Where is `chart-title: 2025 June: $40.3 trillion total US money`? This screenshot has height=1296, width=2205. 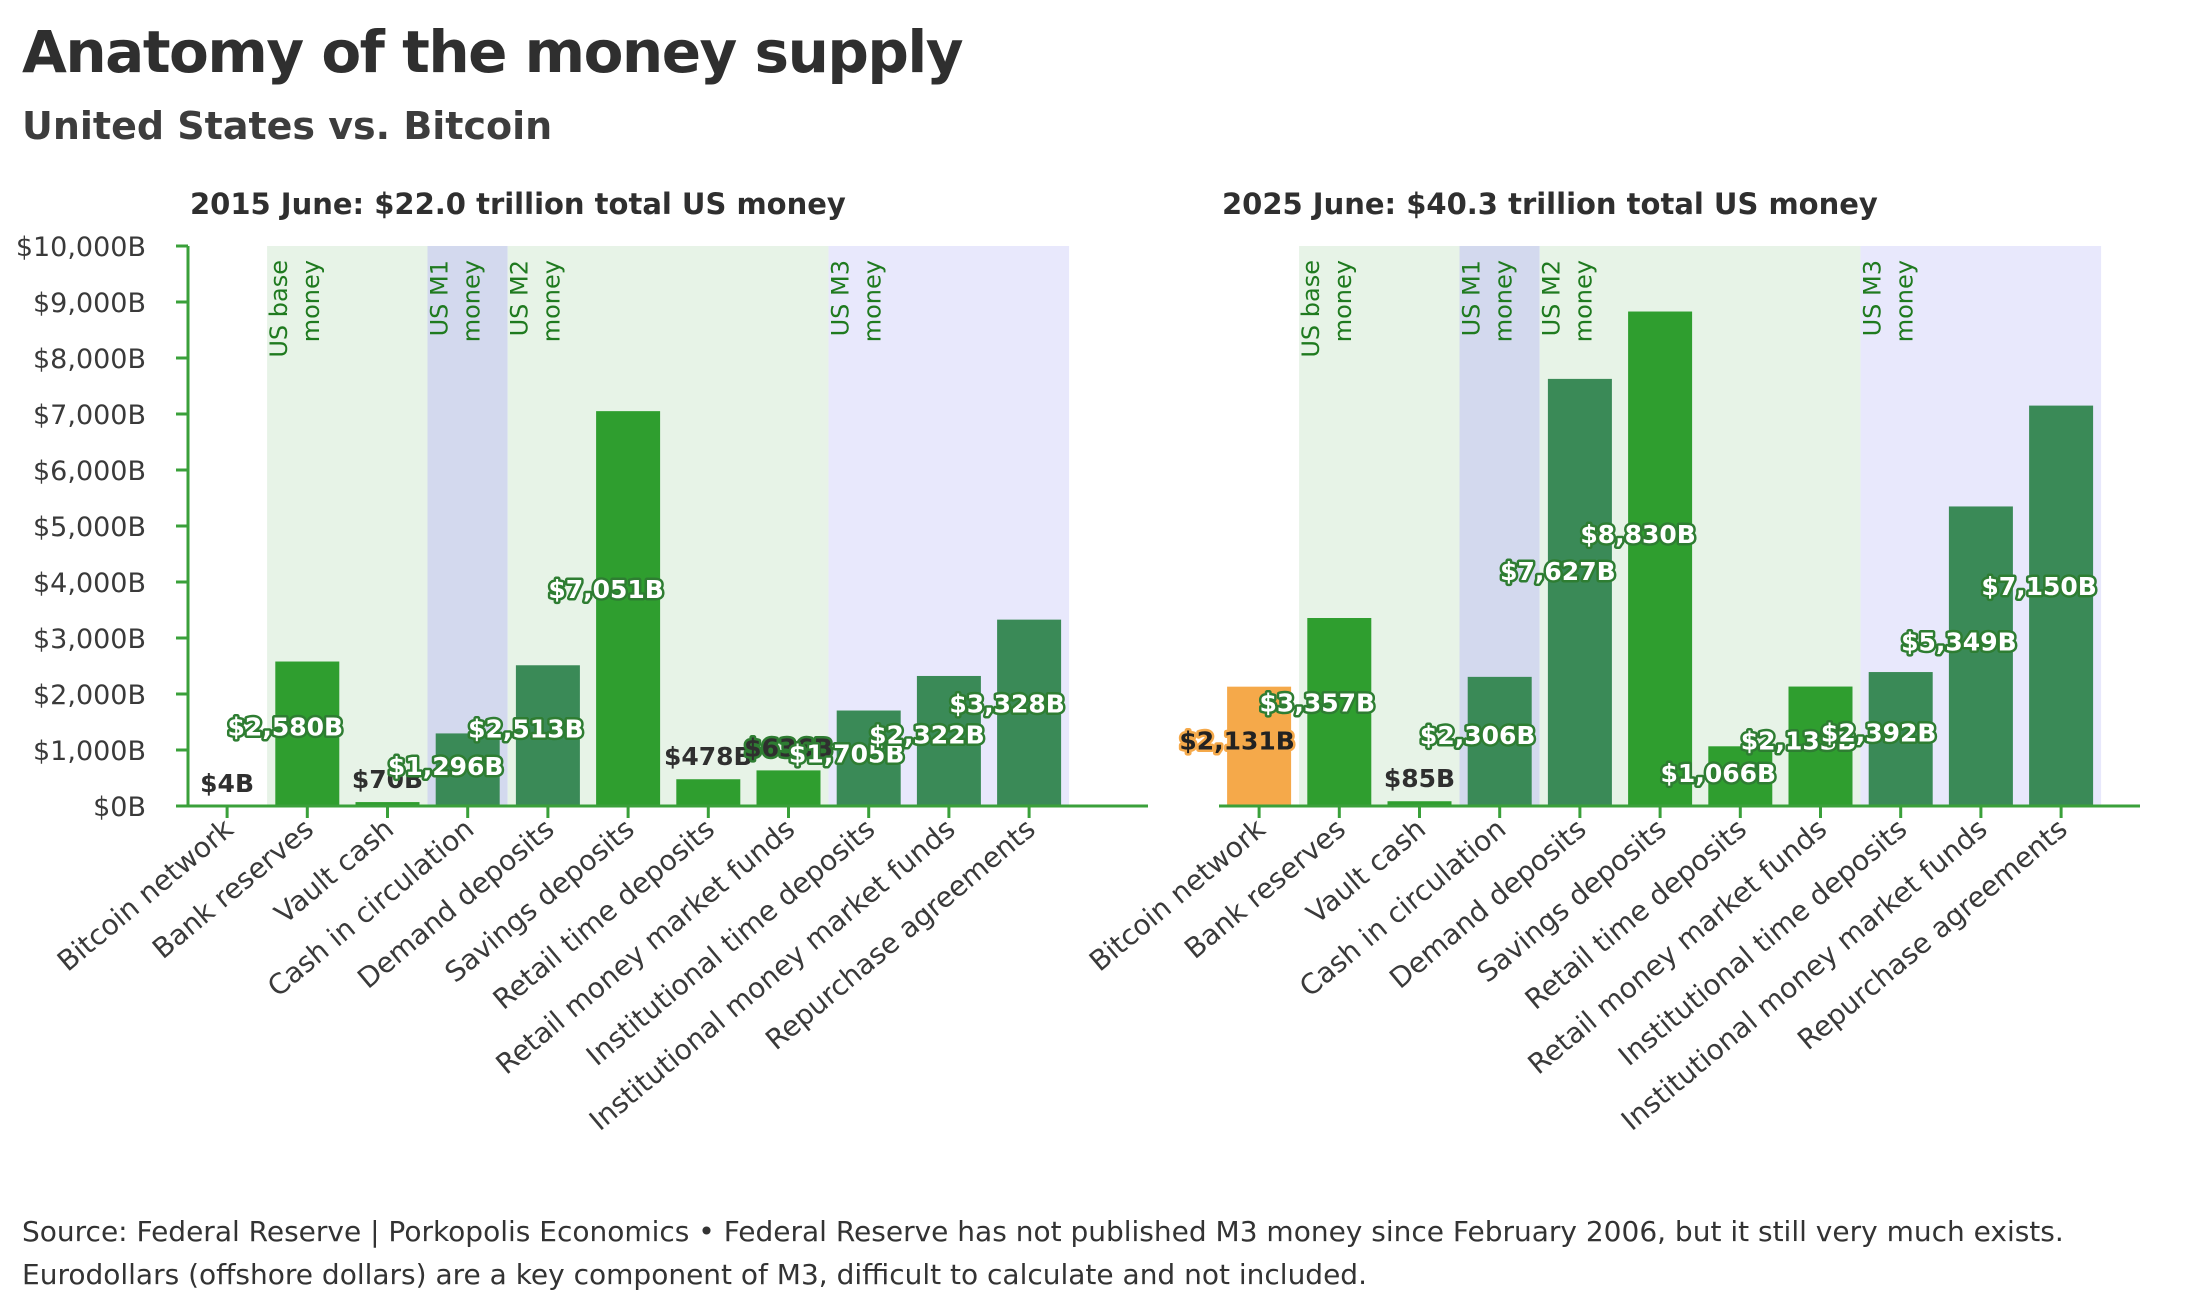 chart-title: 2025 June: $40.3 trillion total US money is located at coordinates (1550, 204).